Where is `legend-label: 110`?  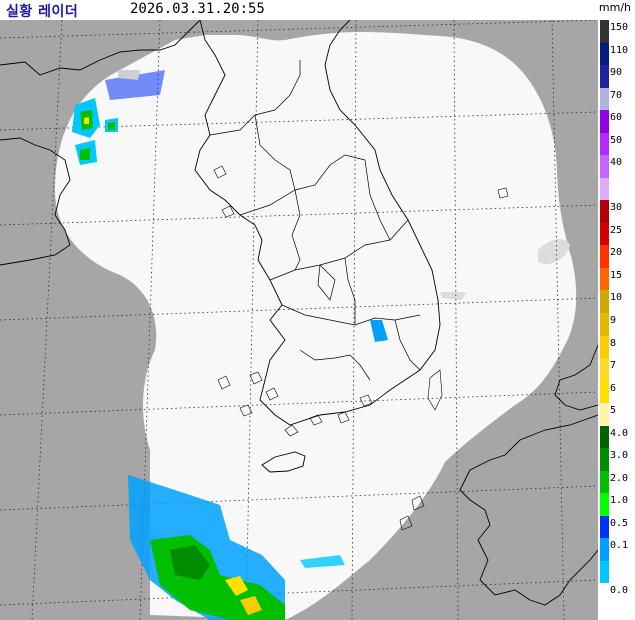 legend-label: 110 is located at coordinates (619, 50).